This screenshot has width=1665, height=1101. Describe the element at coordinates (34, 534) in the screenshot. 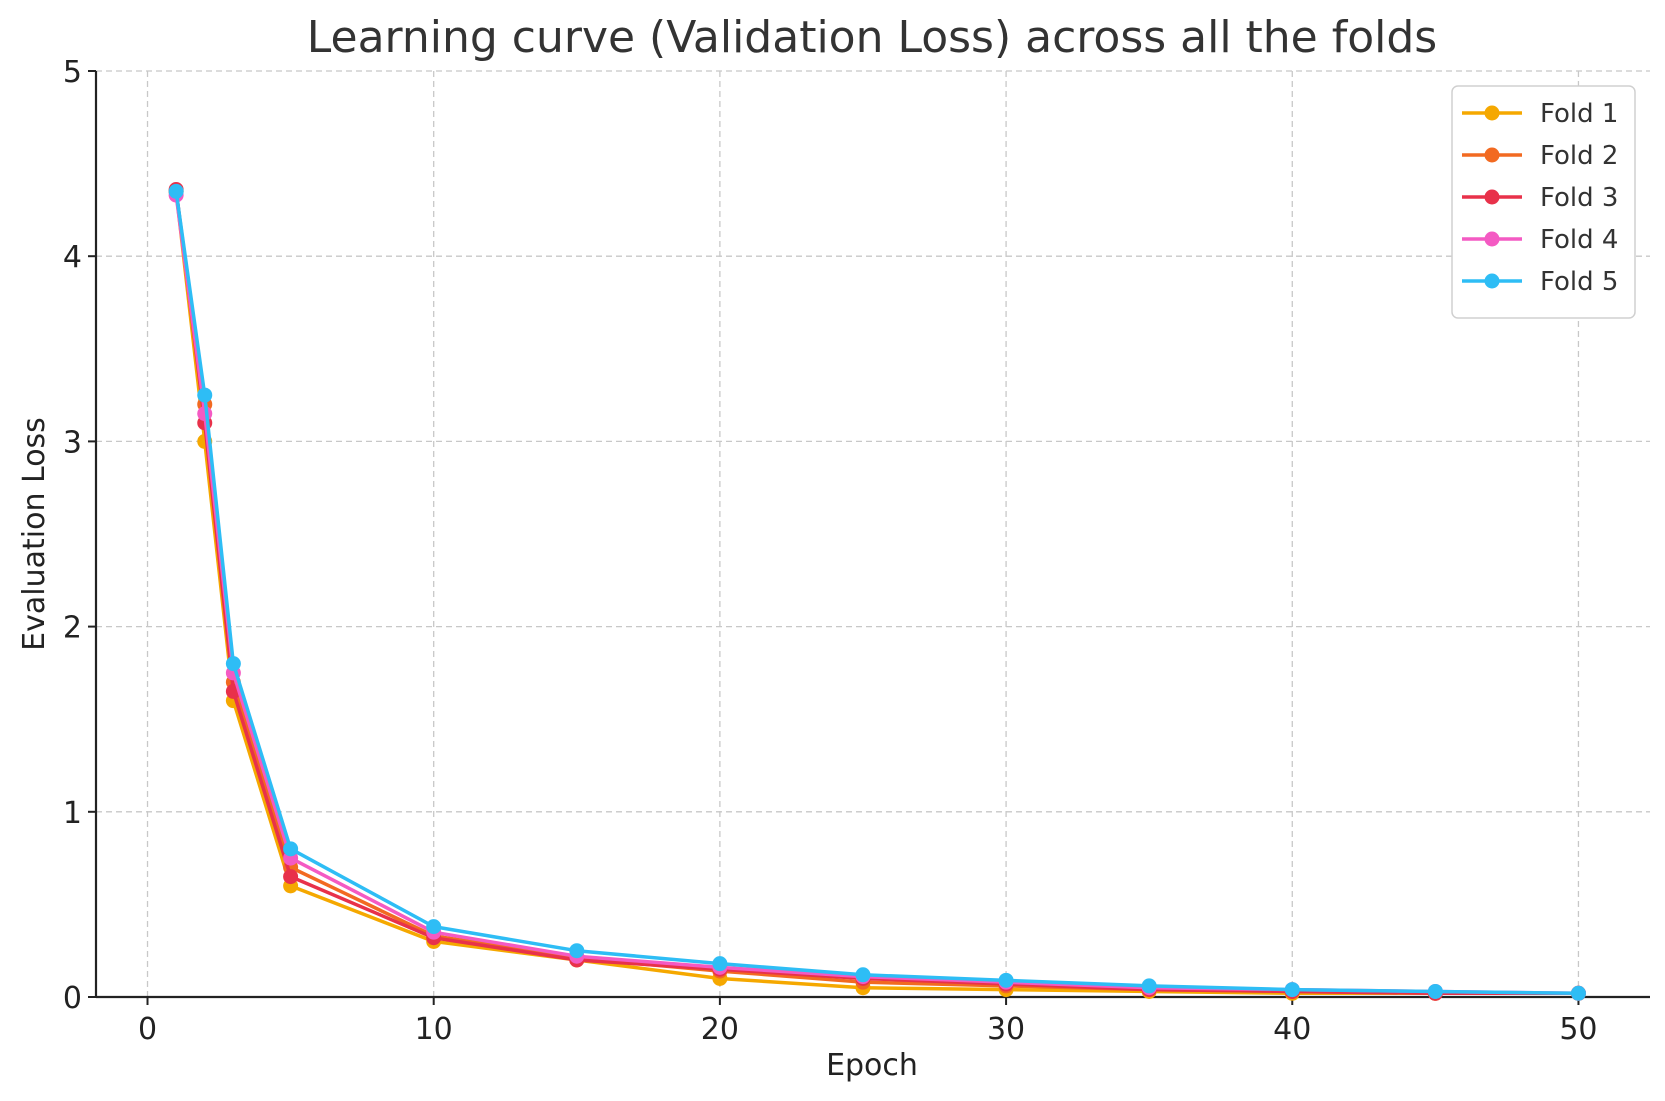

I see `y-axis-label: Evaluation Loss` at that location.